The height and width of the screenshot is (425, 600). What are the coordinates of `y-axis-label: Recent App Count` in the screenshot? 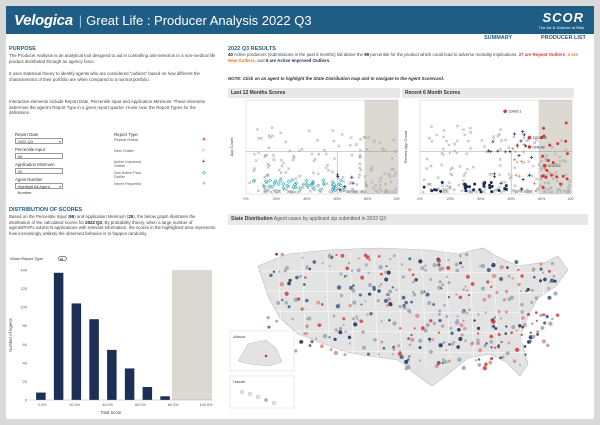 It's located at (405, 146).